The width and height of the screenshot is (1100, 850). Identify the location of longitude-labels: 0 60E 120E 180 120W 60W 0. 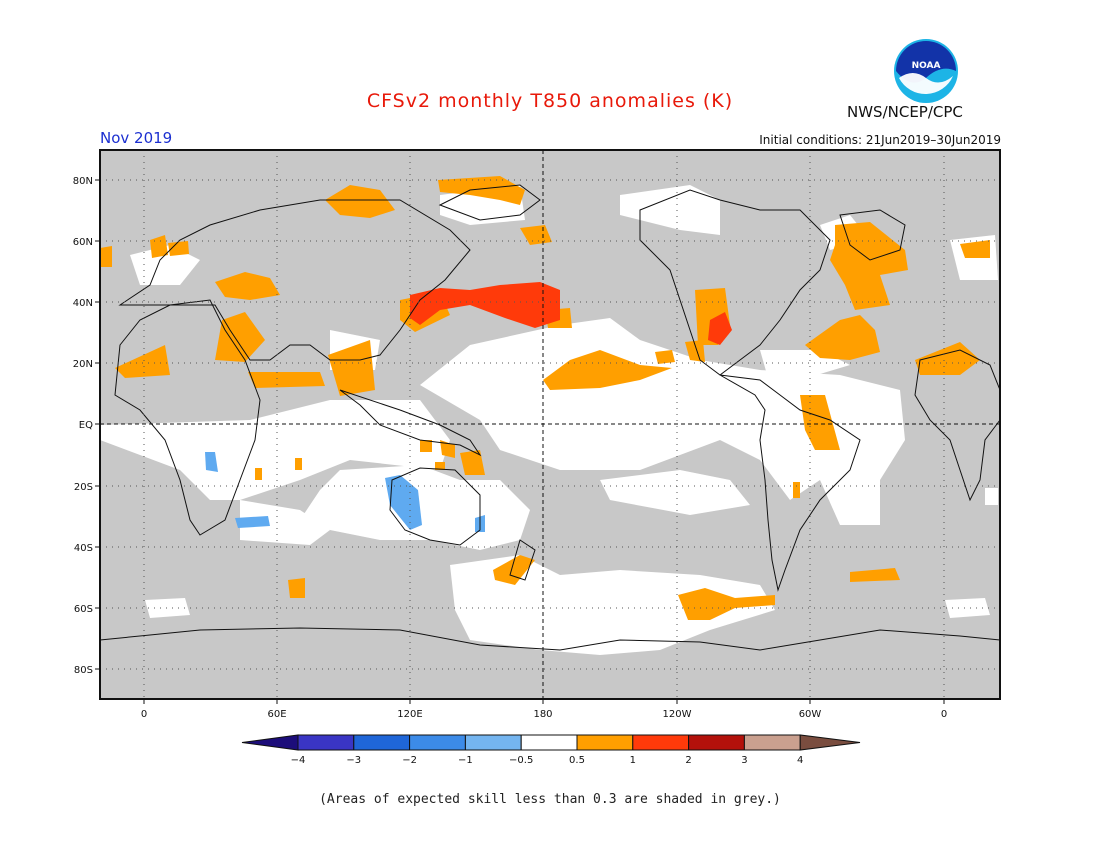
(544, 714).